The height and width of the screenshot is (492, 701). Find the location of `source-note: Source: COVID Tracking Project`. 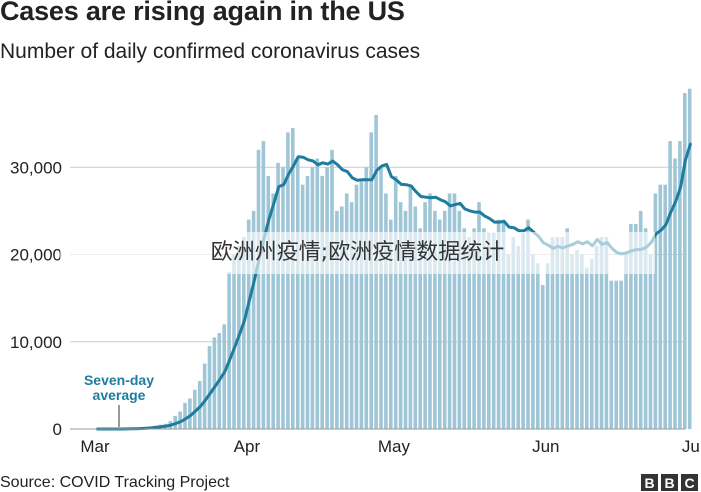

source-note: Source: COVID Tracking Project is located at coordinates (114, 483).